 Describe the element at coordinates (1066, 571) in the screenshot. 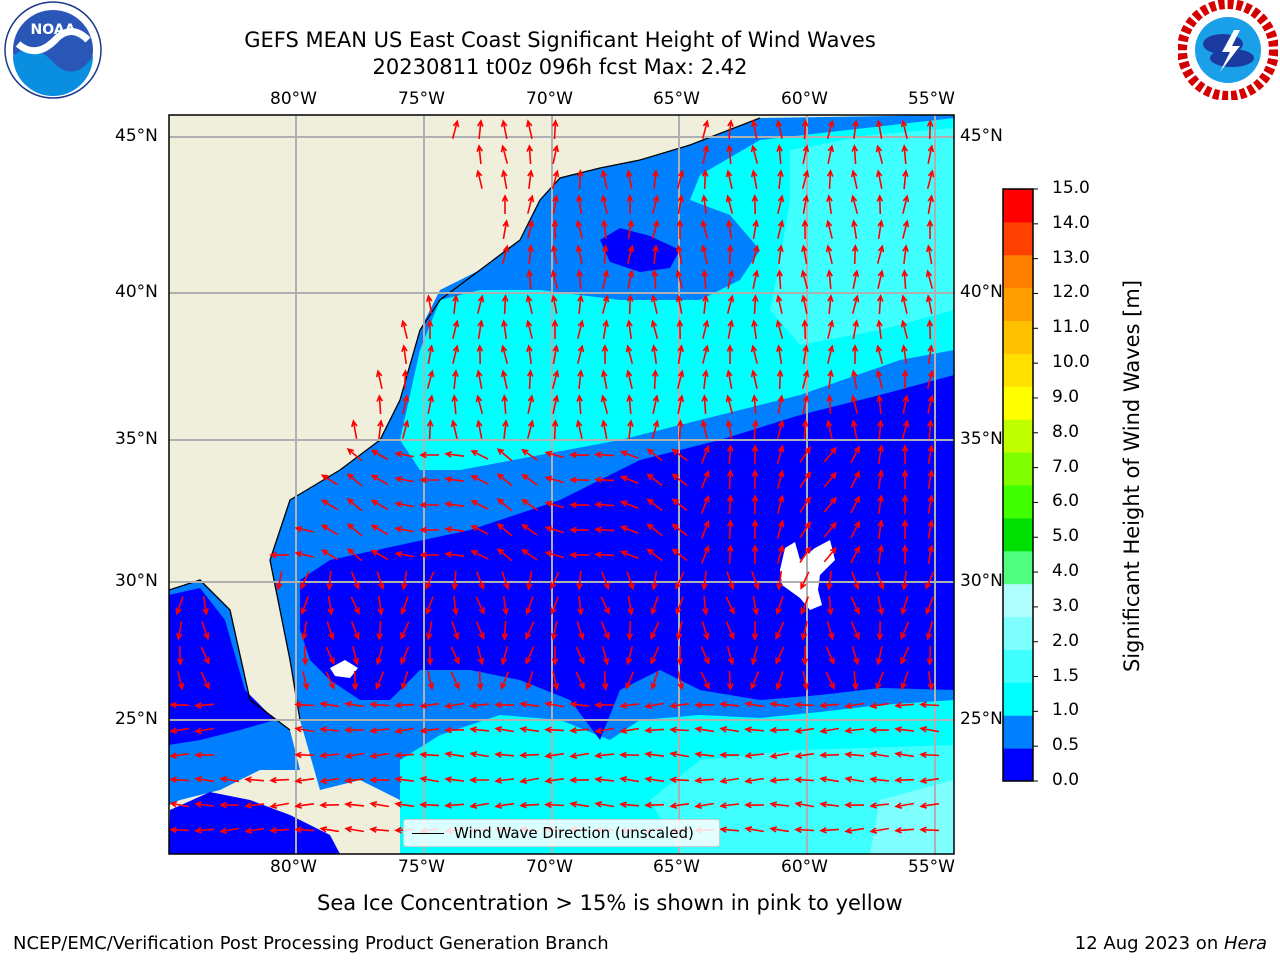

I see `colorbar-tick-label: 4.0` at that location.